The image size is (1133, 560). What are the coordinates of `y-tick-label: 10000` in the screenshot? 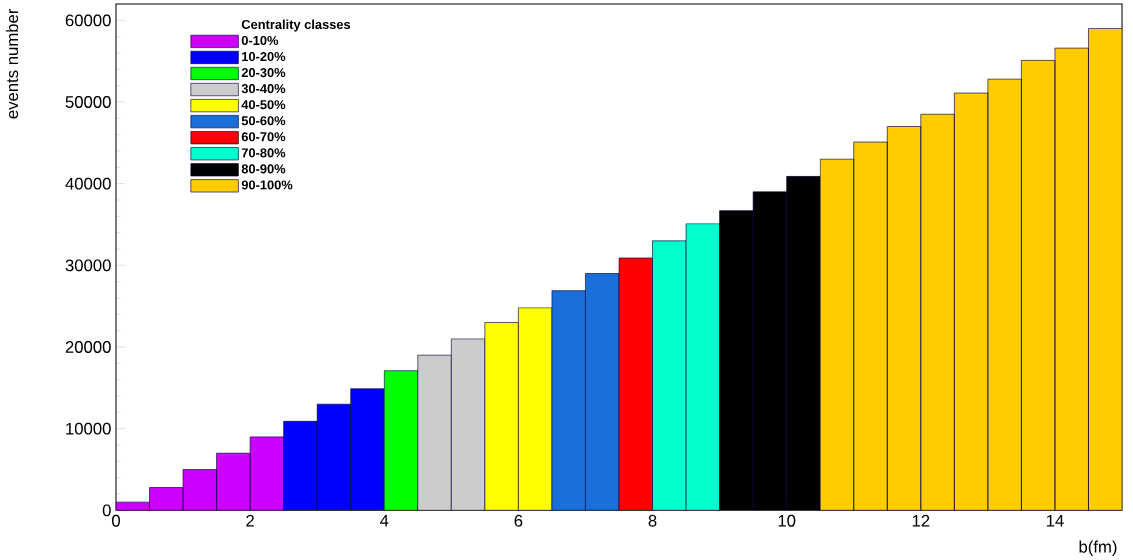 It's located at (88, 428).